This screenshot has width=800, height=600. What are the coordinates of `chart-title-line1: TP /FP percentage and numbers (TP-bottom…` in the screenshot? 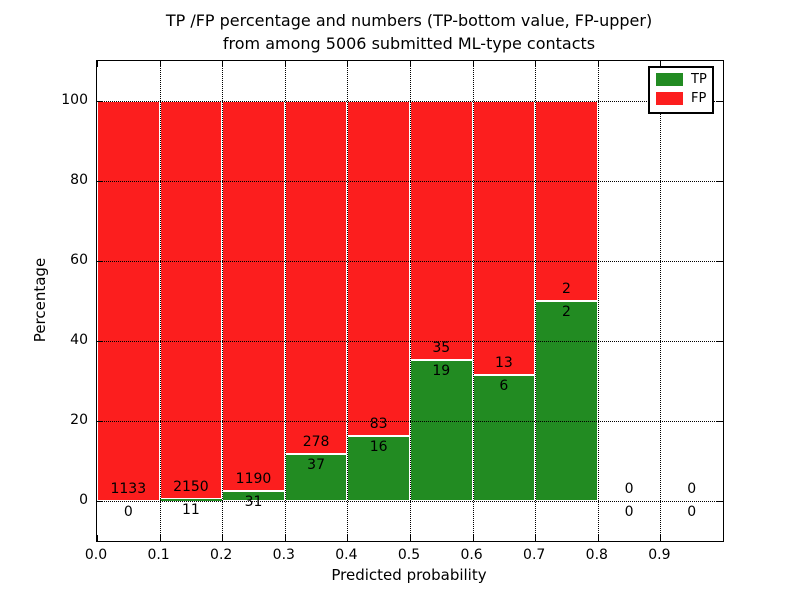 It's located at (409, 20).